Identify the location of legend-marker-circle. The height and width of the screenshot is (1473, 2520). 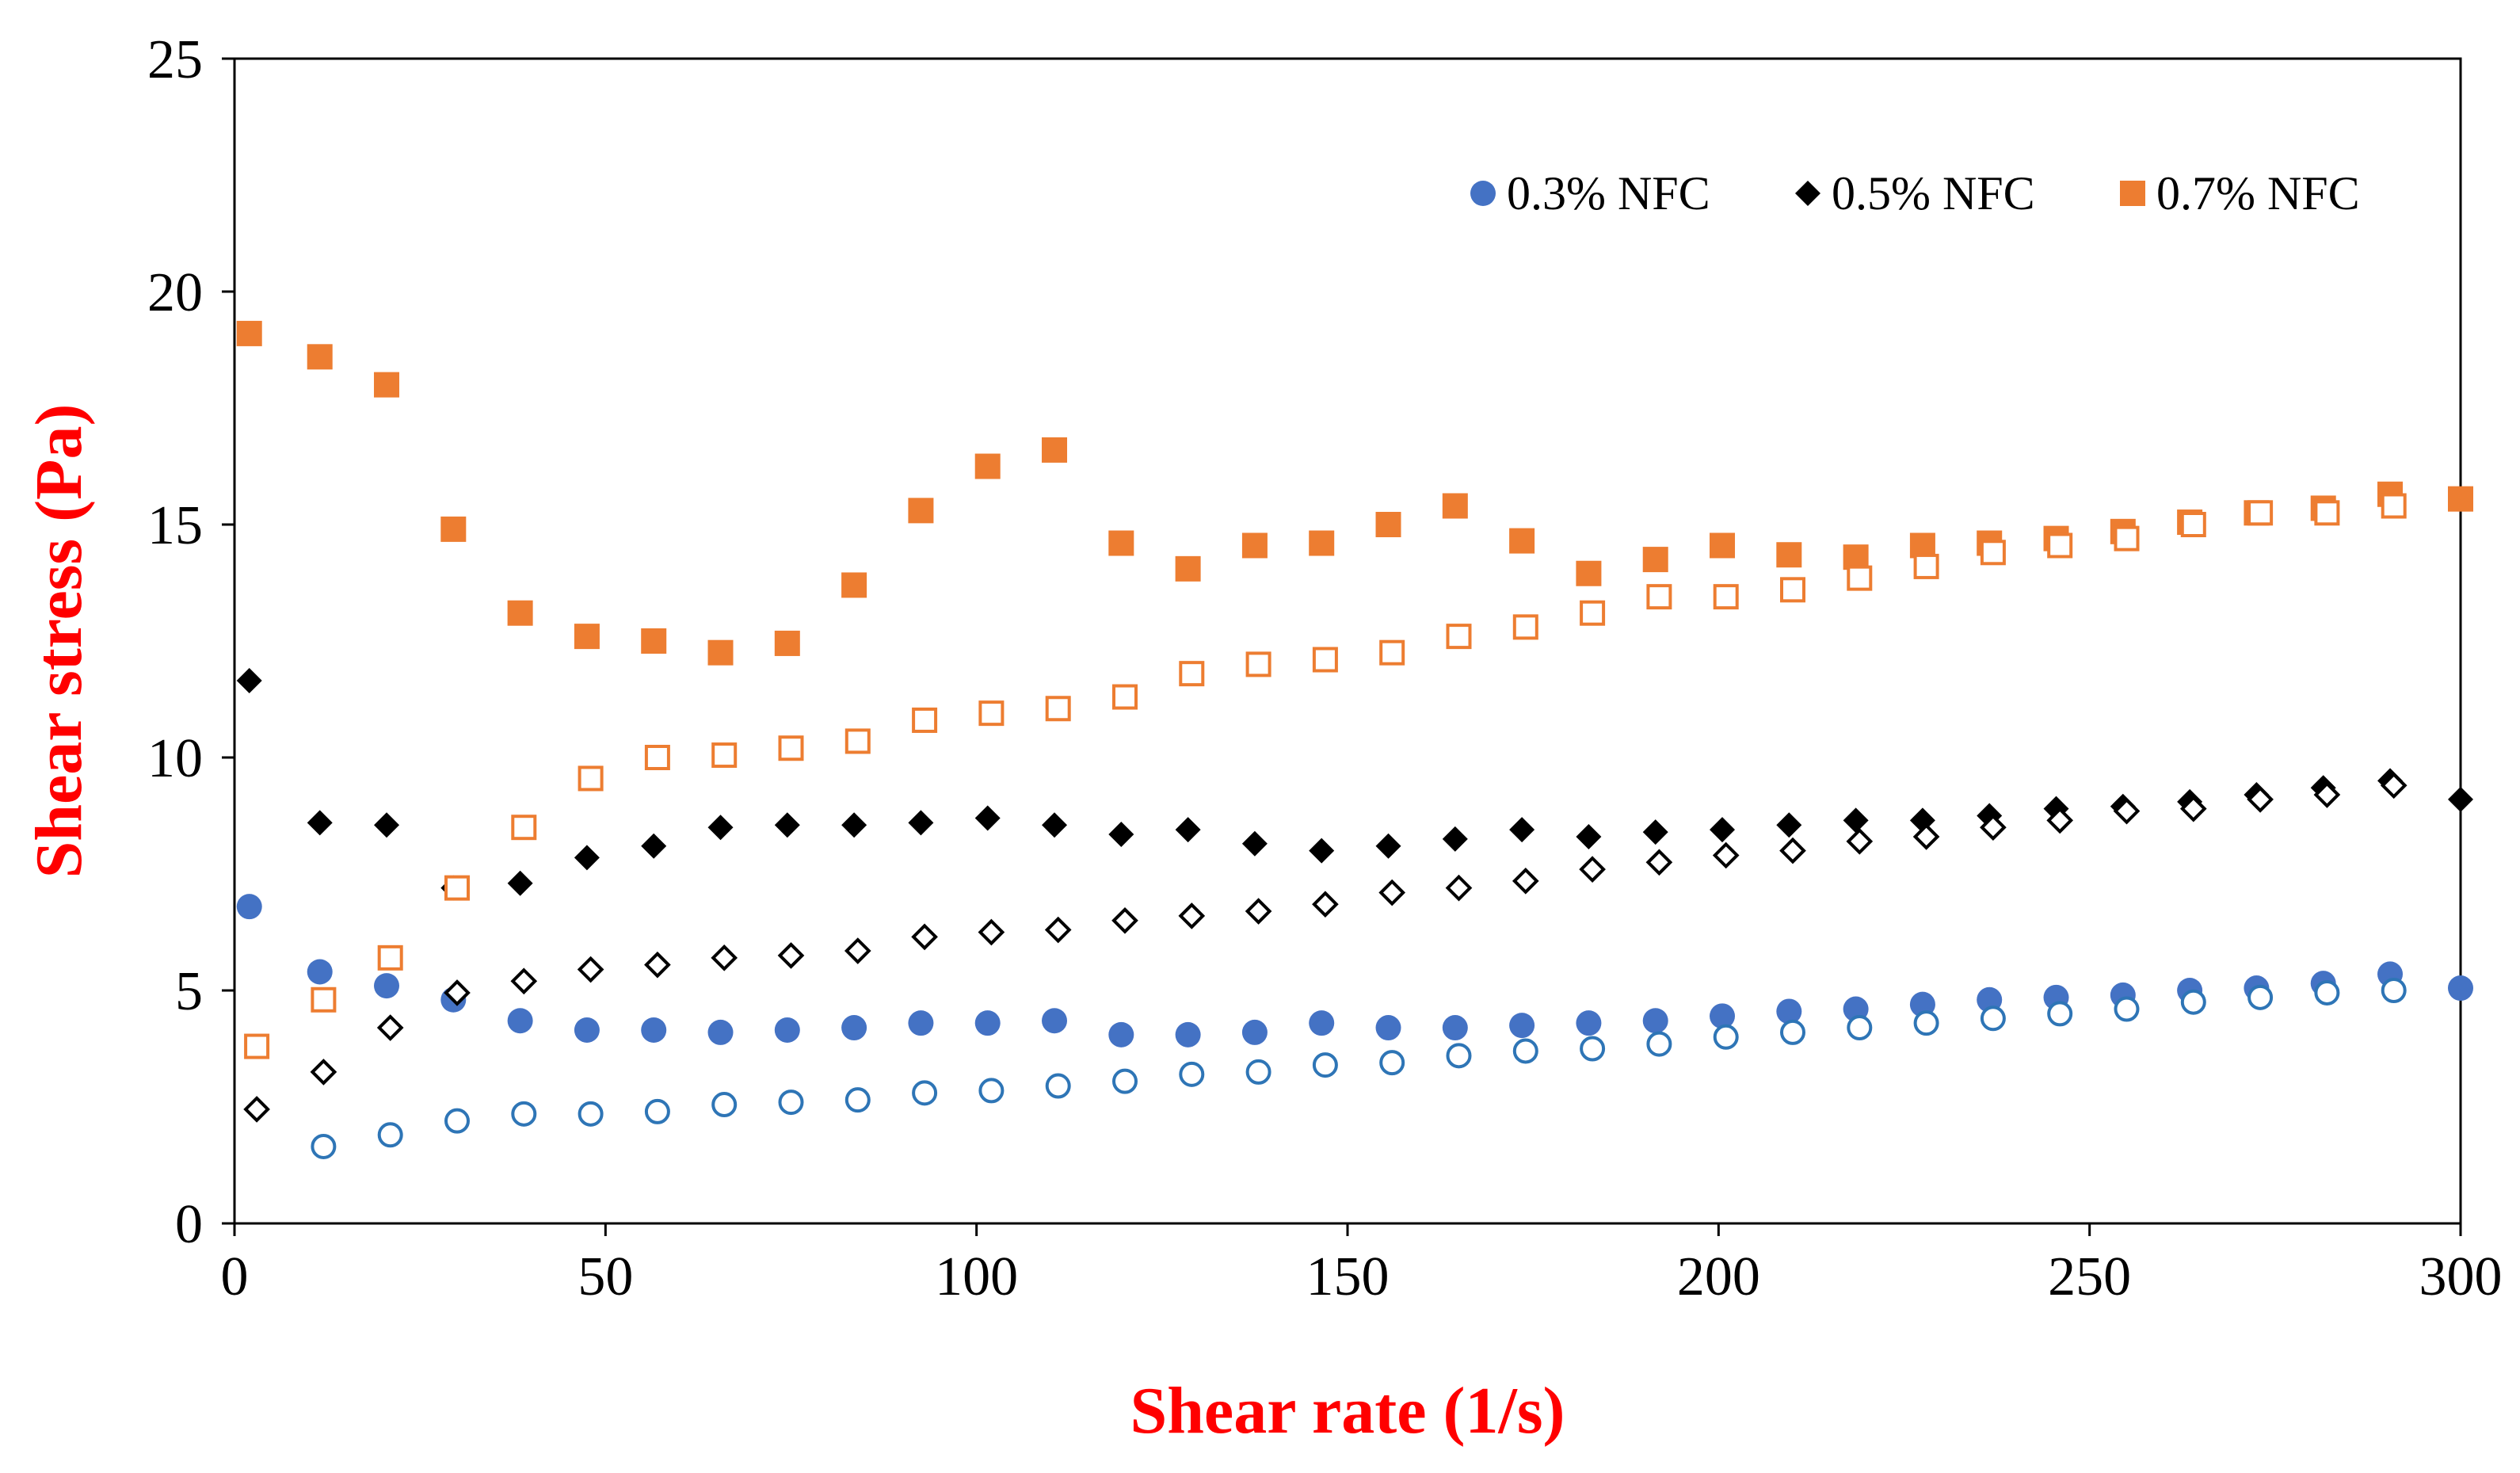
(1483, 193).